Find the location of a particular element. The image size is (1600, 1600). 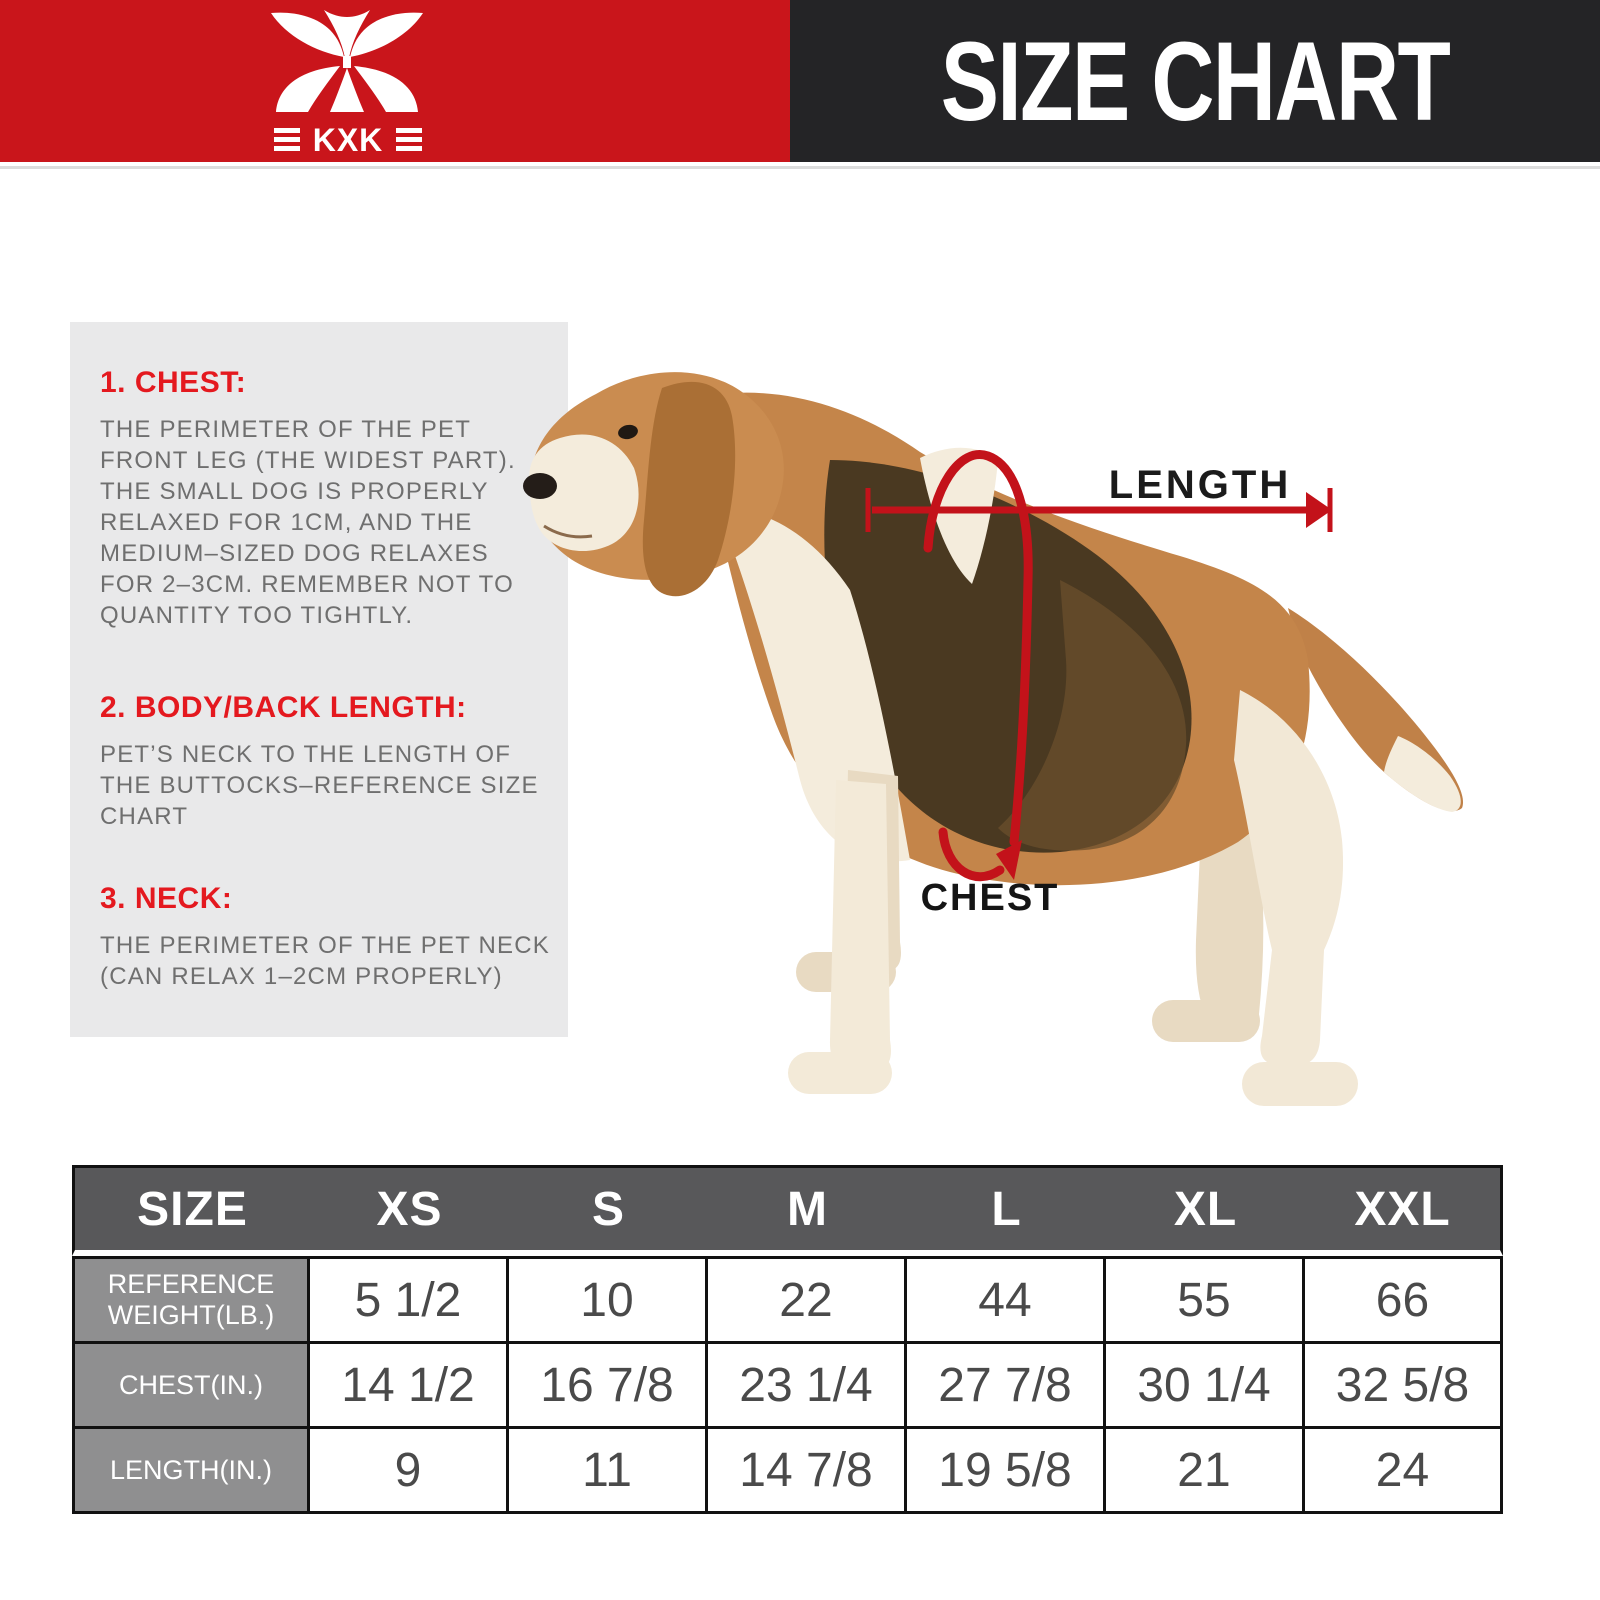

page-title: SIZE CHART is located at coordinates (1195, 81).